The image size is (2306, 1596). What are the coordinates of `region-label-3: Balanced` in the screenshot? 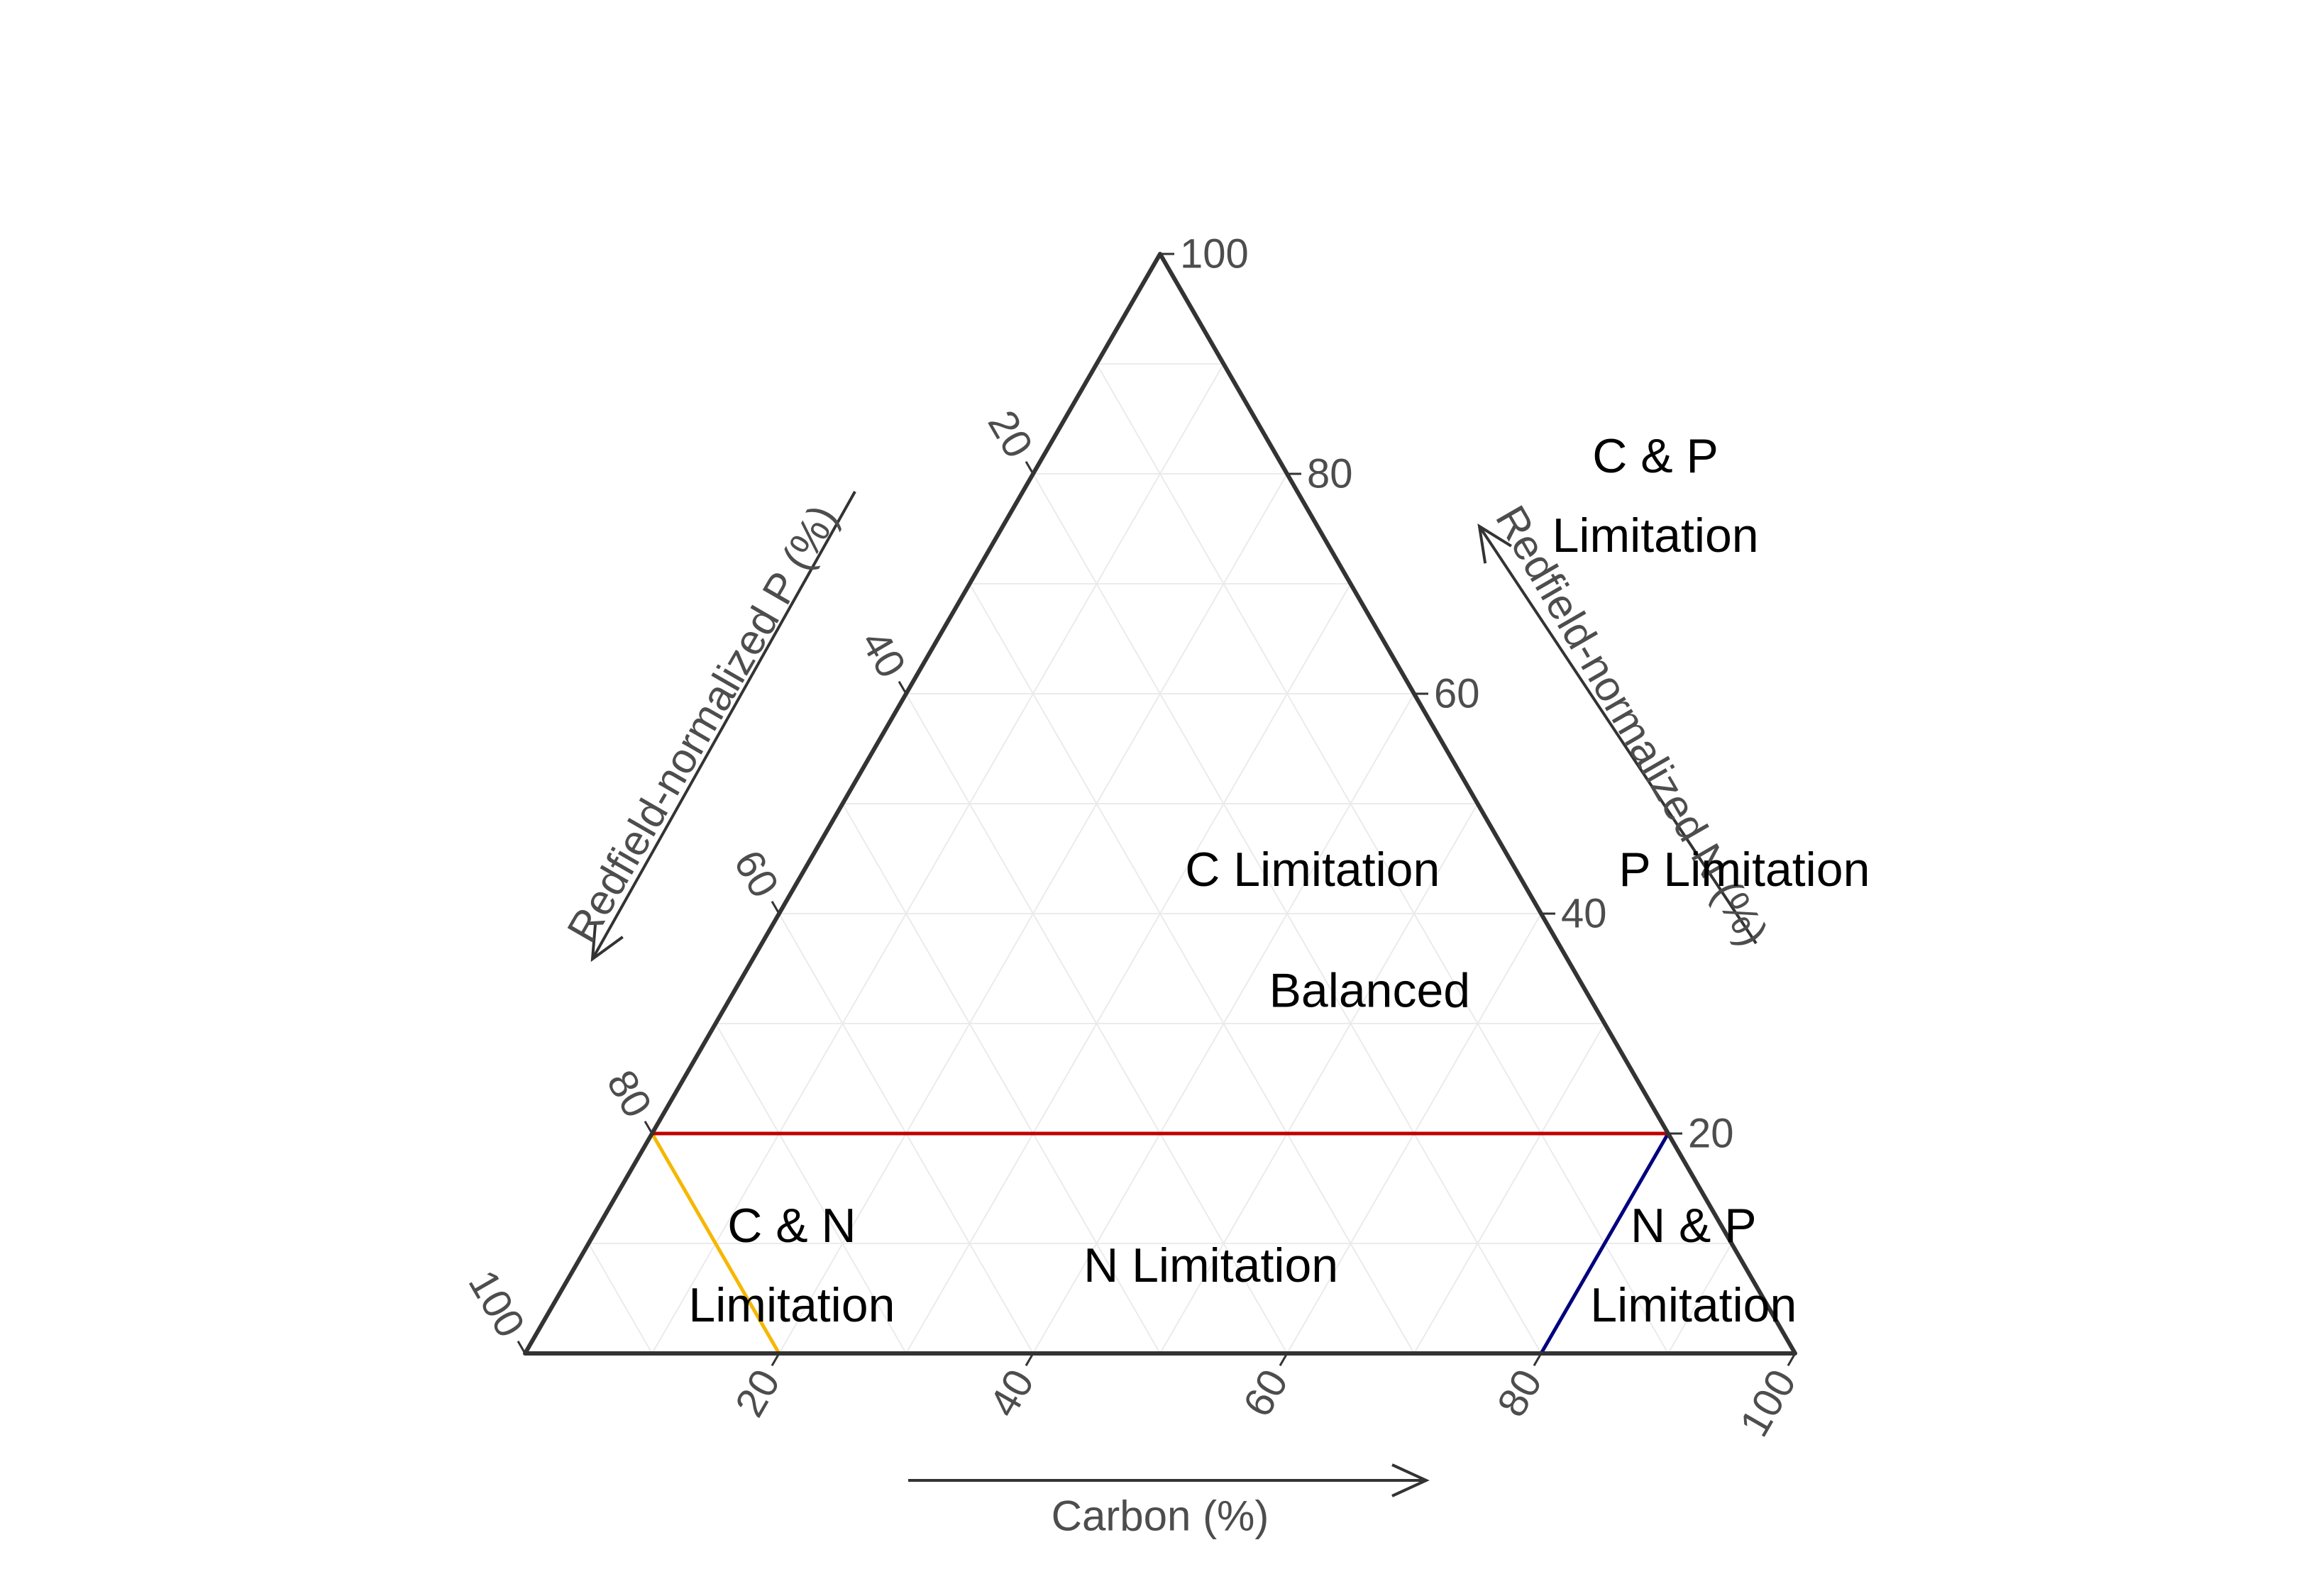 It's located at (1370, 991).